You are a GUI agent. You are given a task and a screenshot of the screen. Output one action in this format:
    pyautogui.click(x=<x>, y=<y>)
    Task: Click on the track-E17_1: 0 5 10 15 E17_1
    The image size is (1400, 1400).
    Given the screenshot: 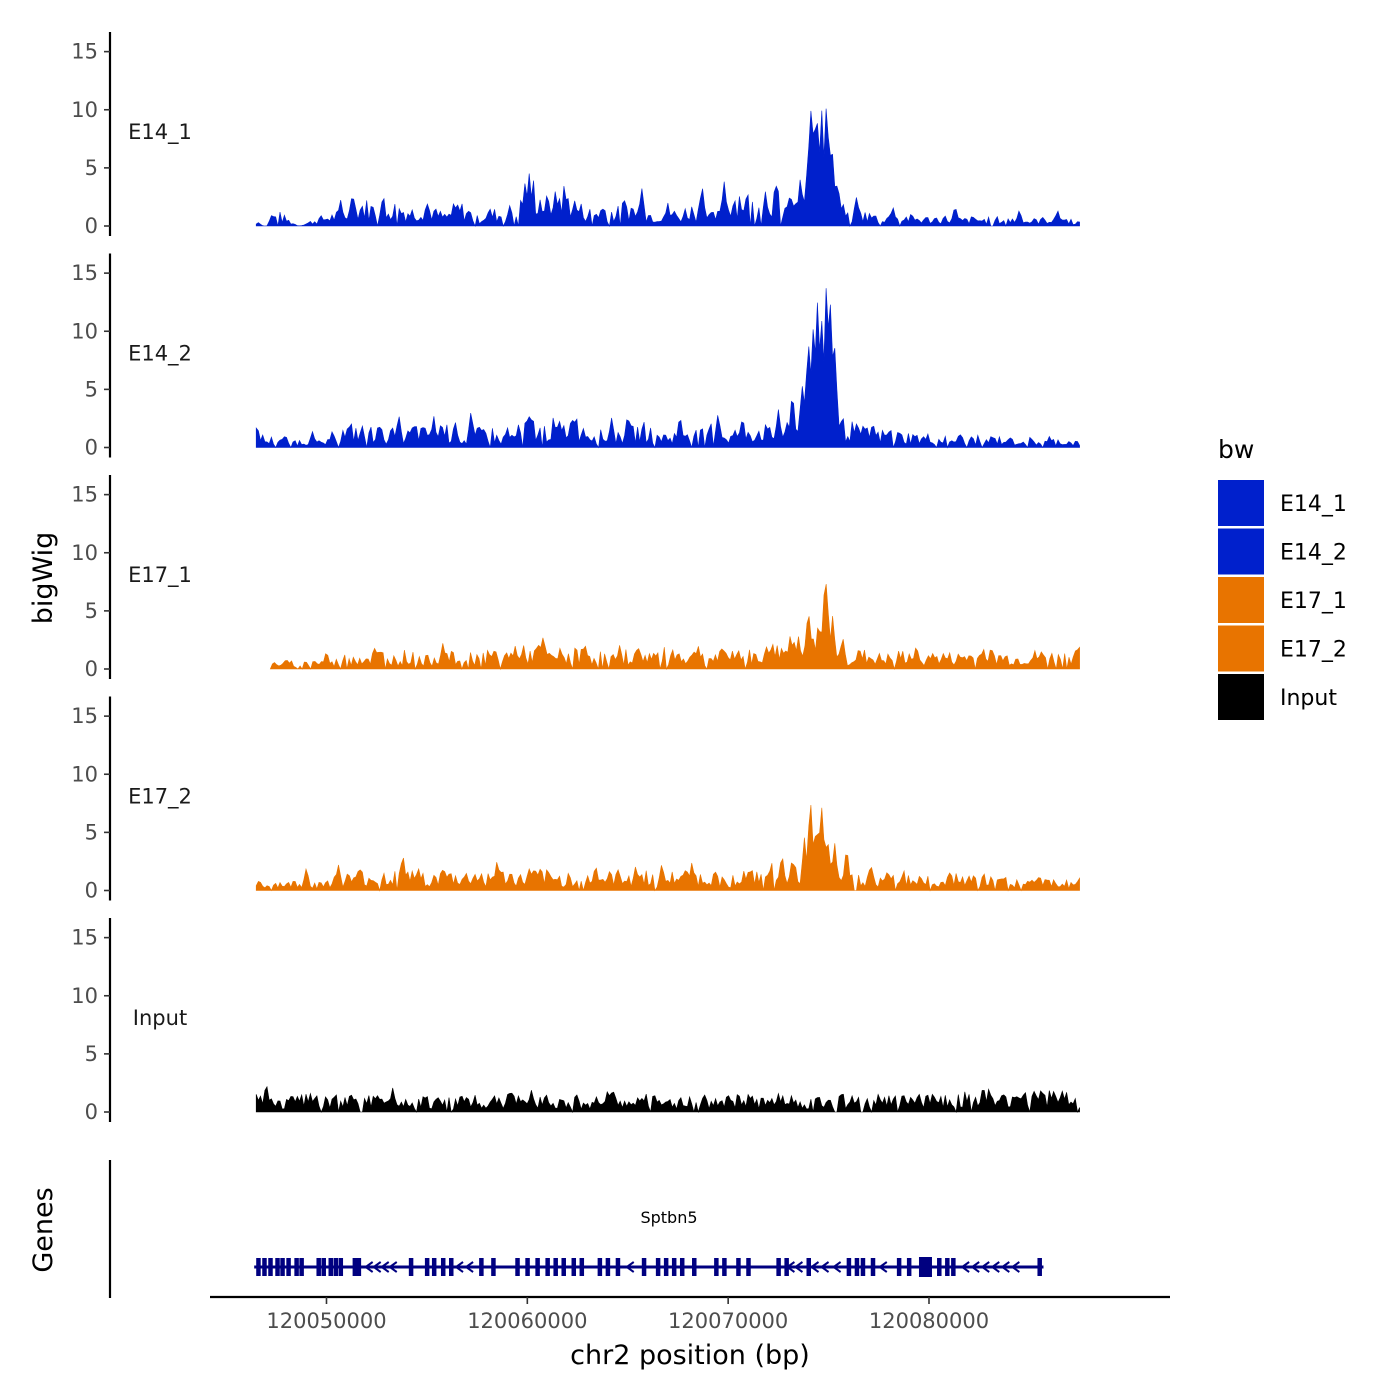 What is the action you would take?
    pyautogui.click(x=575, y=578)
    